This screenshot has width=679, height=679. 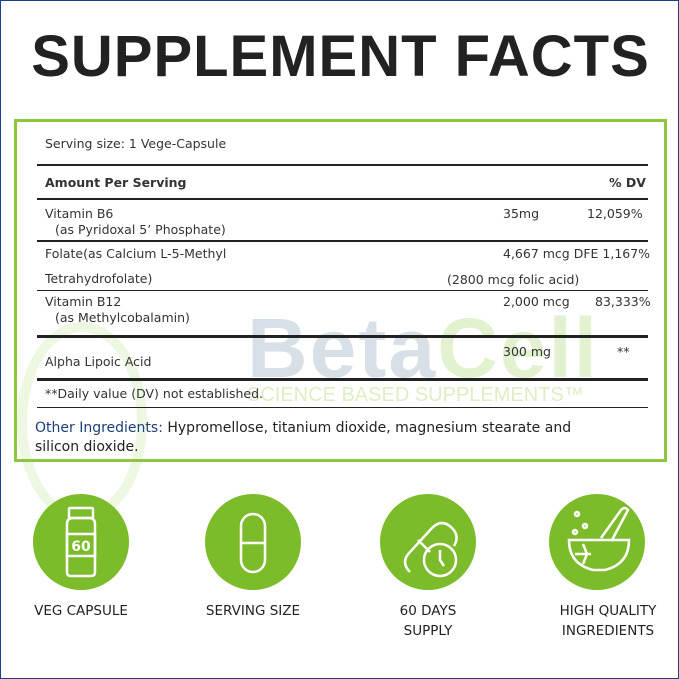 What do you see at coordinates (253, 542) in the screenshot?
I see `capsule-icon` at bounding box center [253, 542].